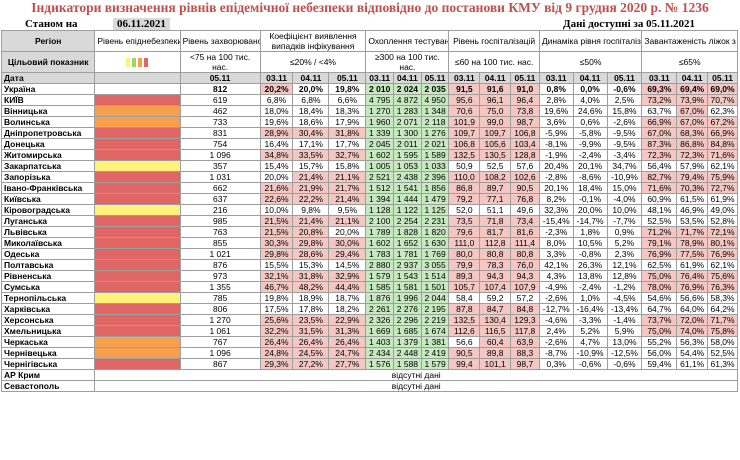 The width and height of the screenshot is (740, 460). What do you see at coordinates (722, 320) in the screenshot?
I see `beds-value: 71,7%` at bounding box center [722, 320].